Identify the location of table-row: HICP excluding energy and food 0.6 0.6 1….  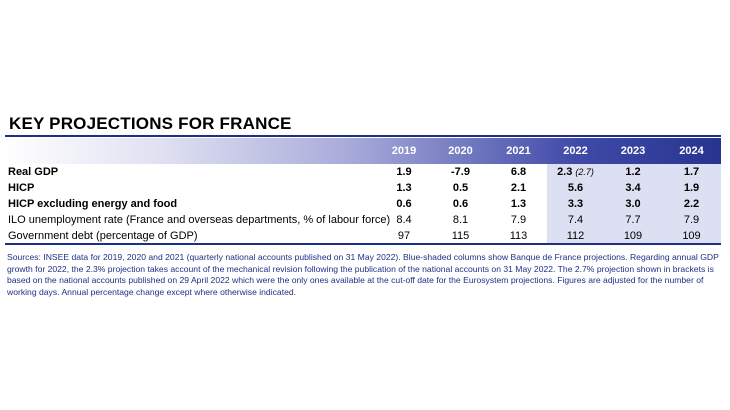
(363, 204).